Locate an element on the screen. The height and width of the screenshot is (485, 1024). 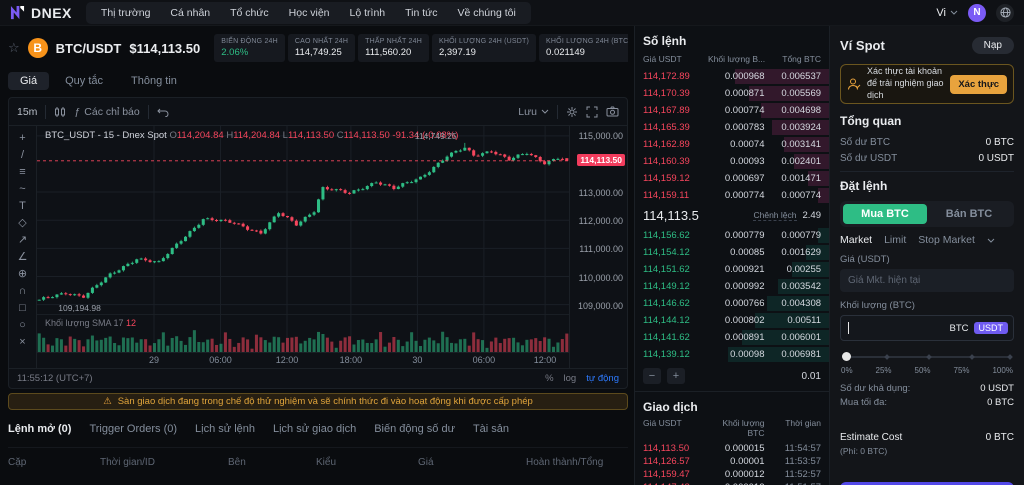
order-type-limit: Limit is located at coordinates (895, 240).